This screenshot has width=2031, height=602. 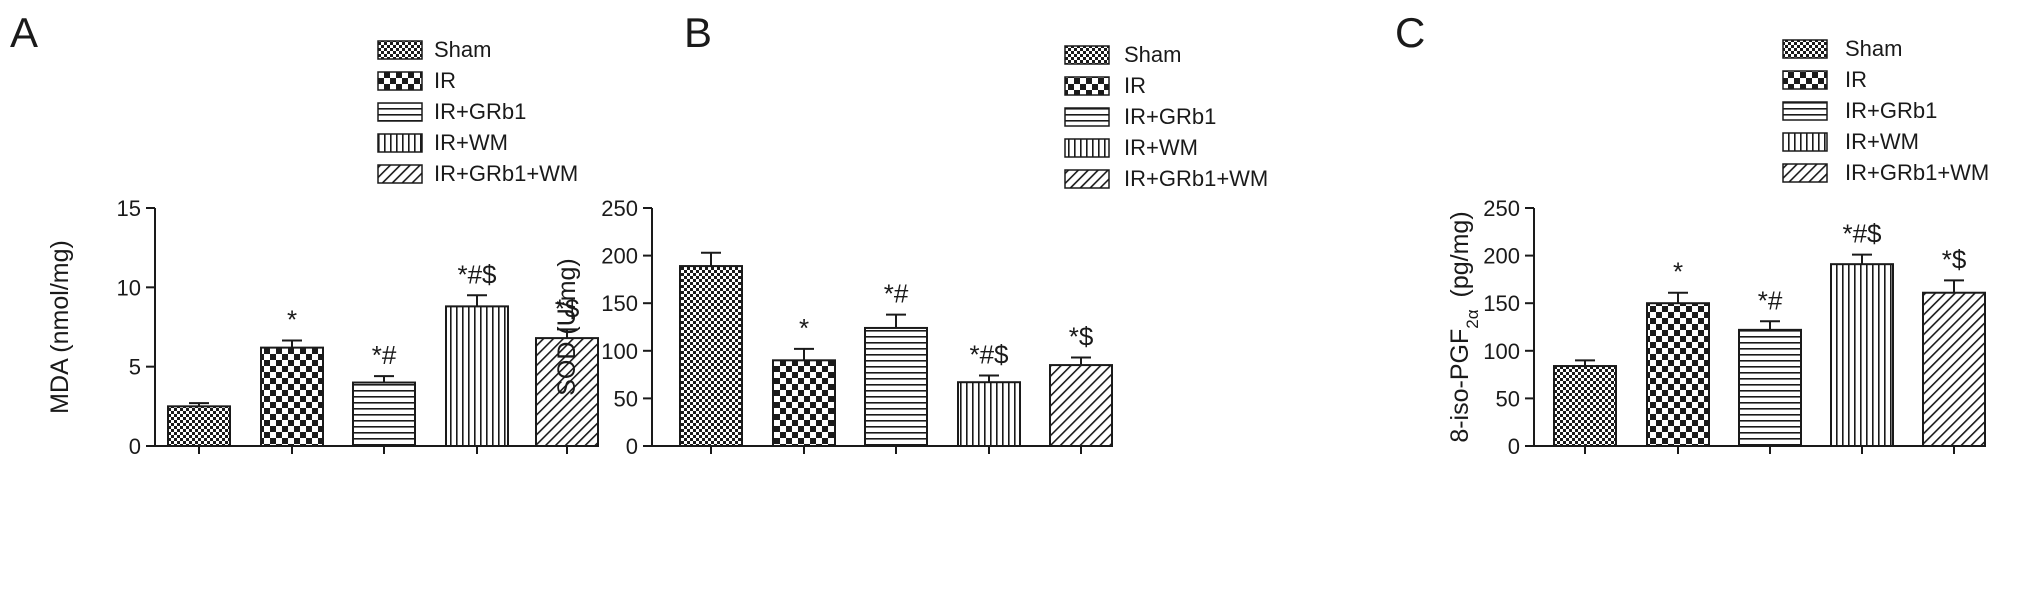 I want to click on y-tick-label: 5, so click(x=135, y=367).